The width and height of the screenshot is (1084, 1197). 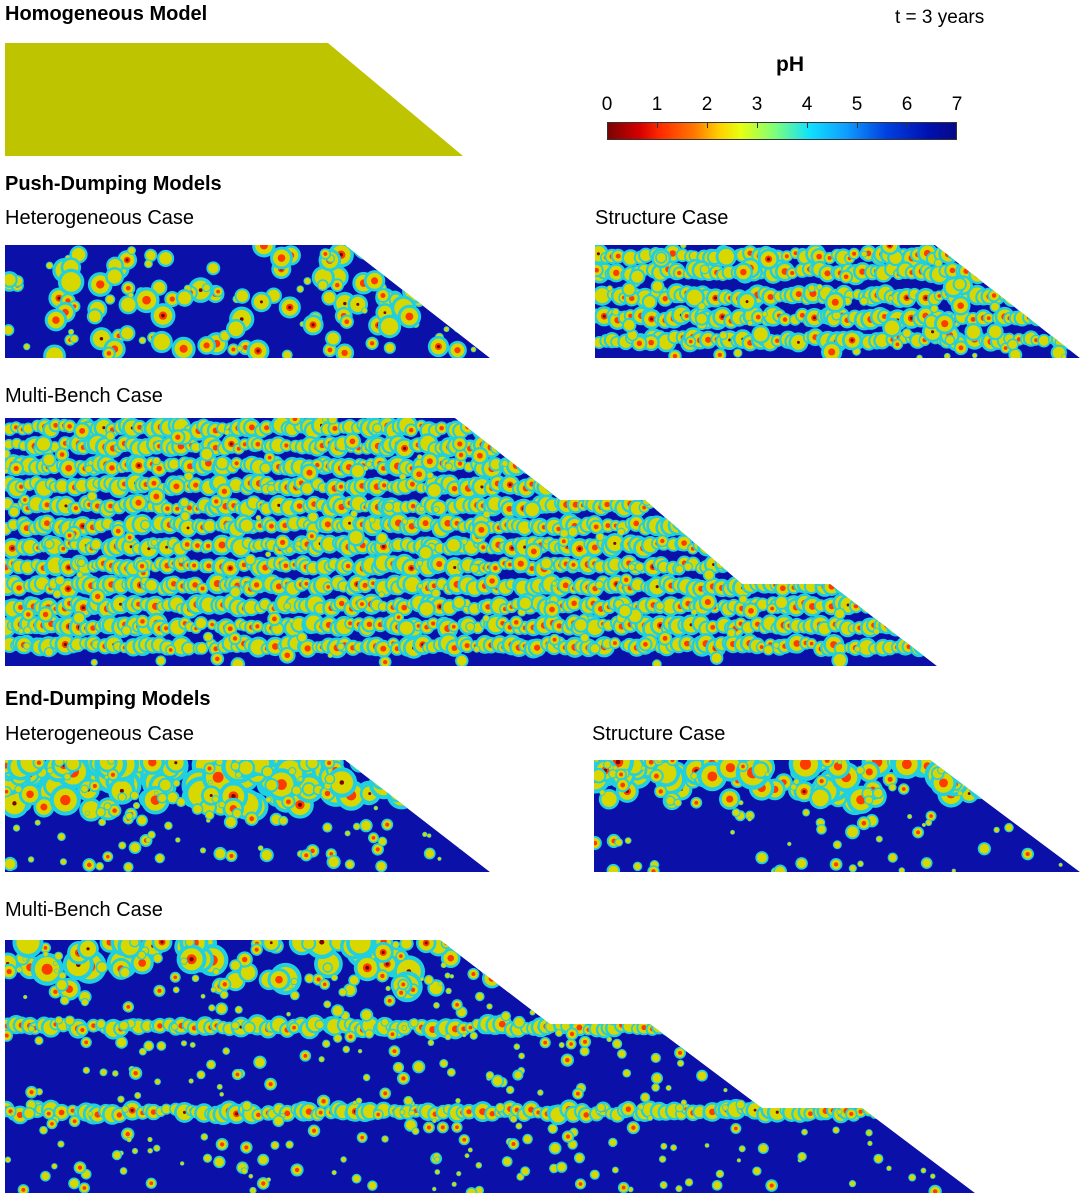 I want to click on push-structure-label: Structure Case, so click(x=662, y=218).